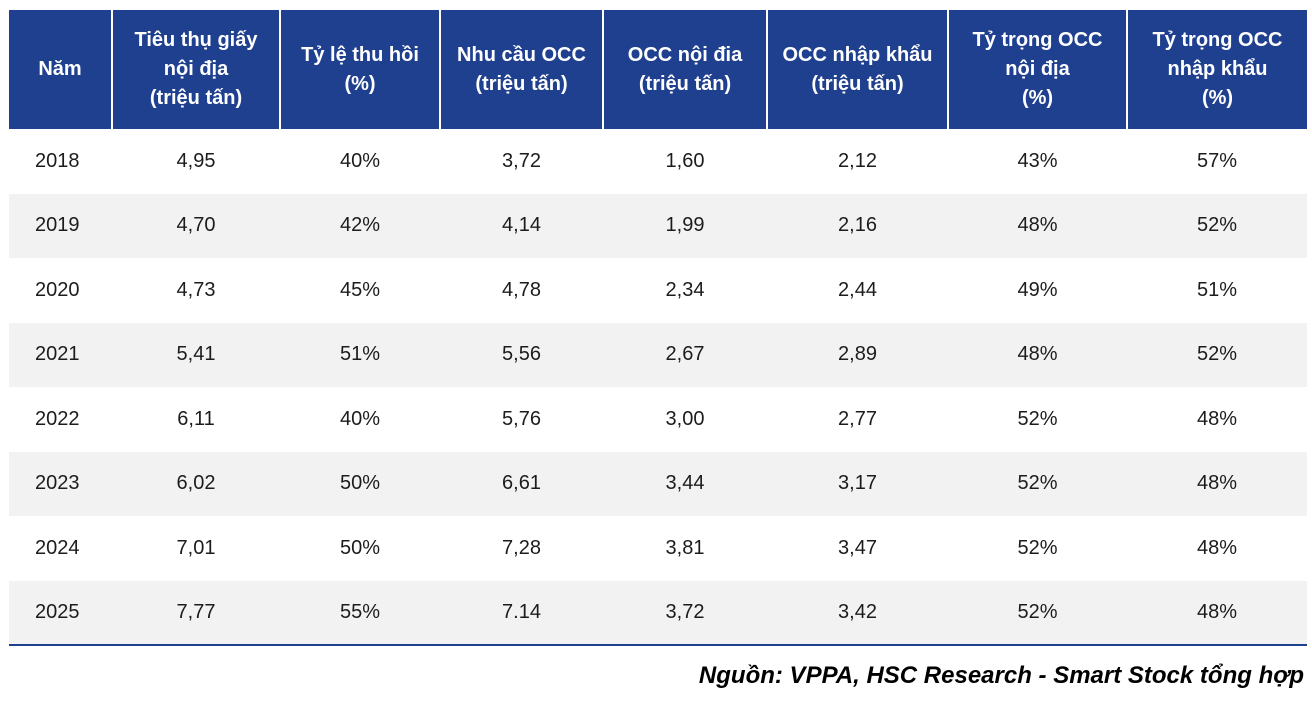  What do you see at coordinates (857, 612) in the screenshot?
I see `value-cell: 3,42` at bounding box center [857, 612].